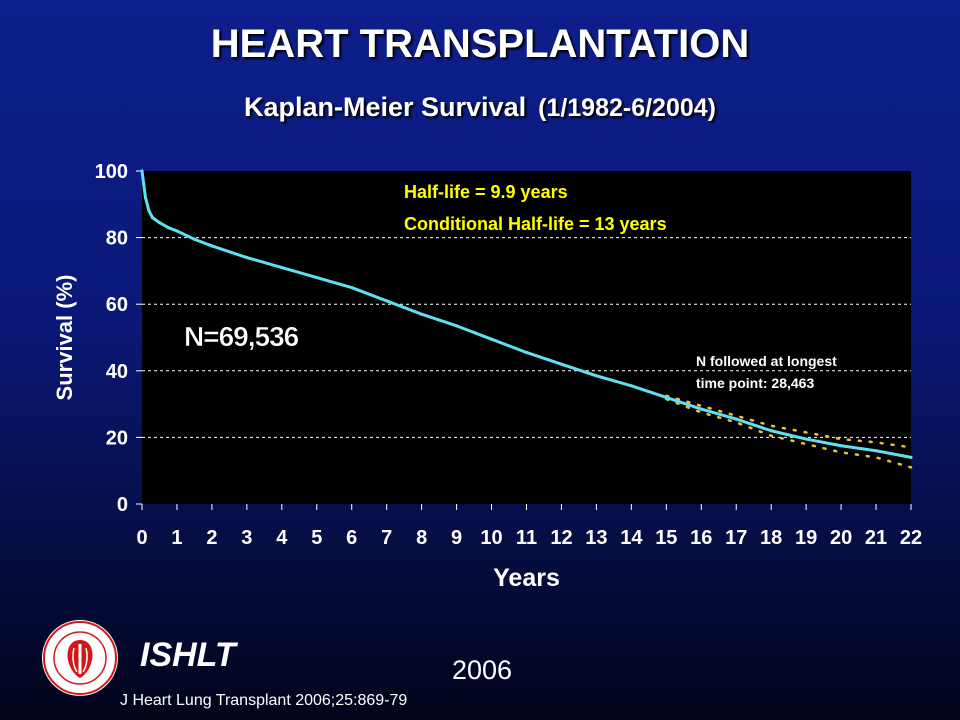 Image resolution: width=960 pixels, height=720 pixels. I want to click on x-tick-label: 11, so click(526, 538).